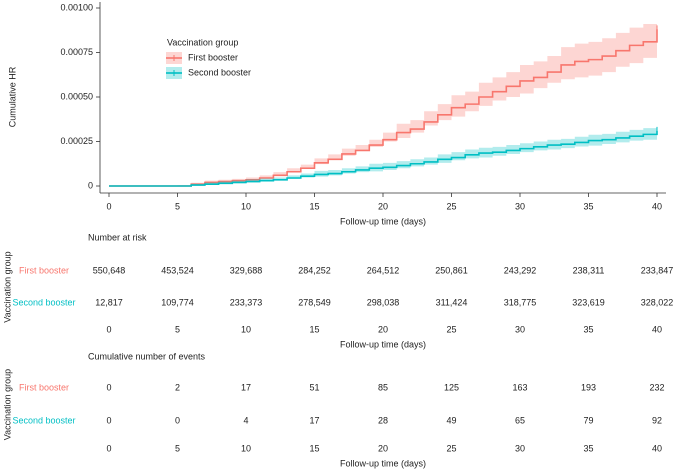 The image size is (685, 471). Describe the element at coordinates (520, 270) in the screenshot. I see `table-cell: 243,292` at that location.